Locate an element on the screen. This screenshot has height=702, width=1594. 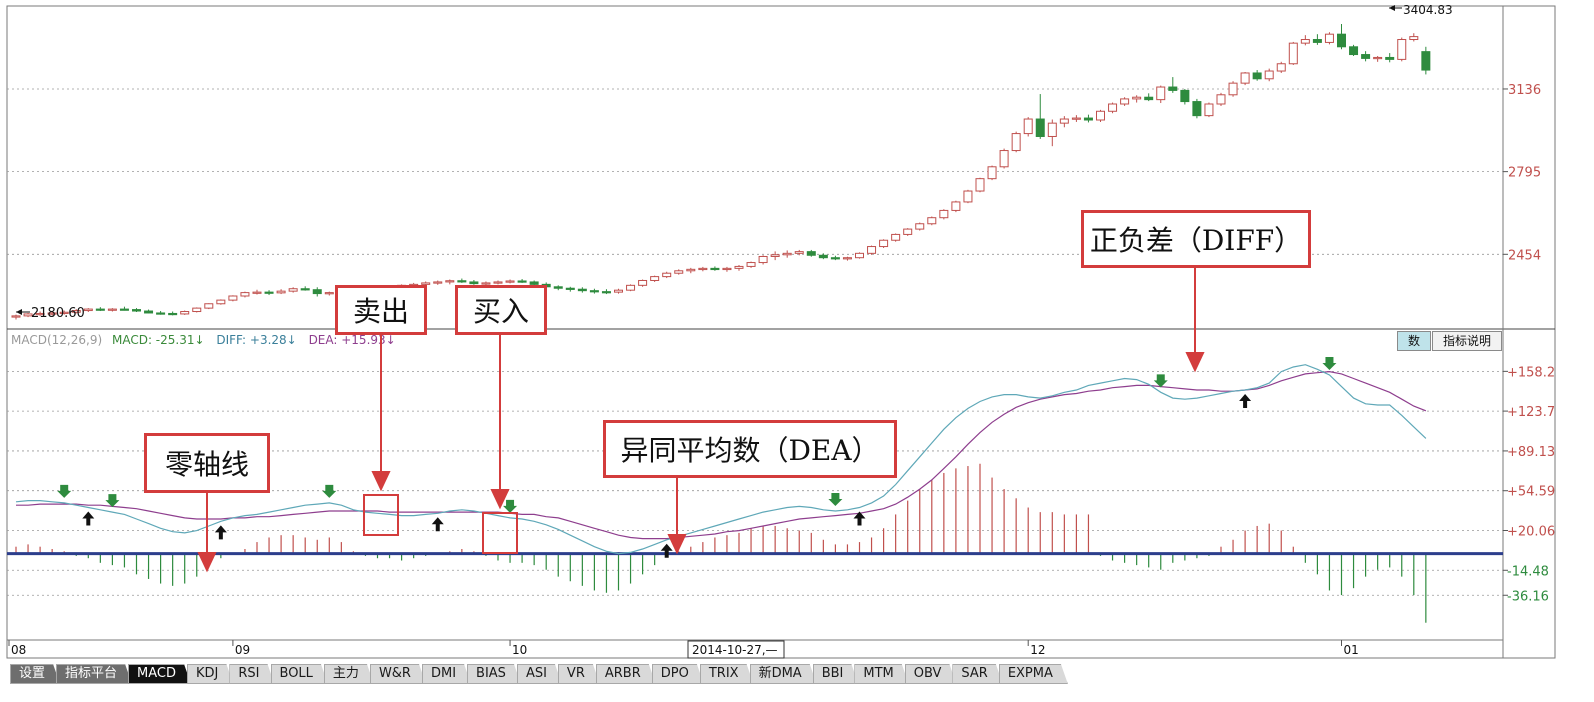
tab-10: ASI is located at coordinates (539, 674).